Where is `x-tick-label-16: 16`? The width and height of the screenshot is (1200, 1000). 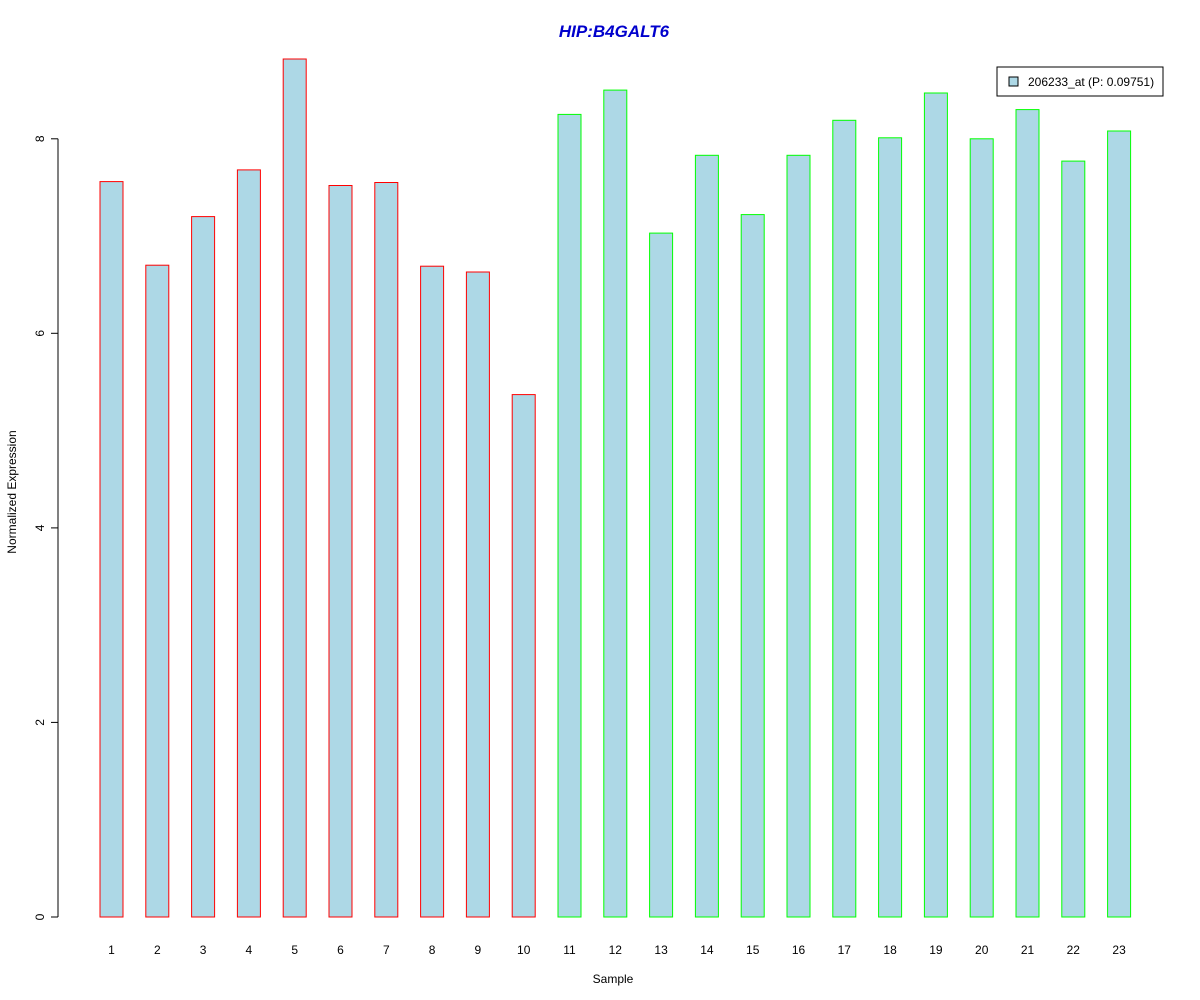
x-tick-label-16: 16 is located at coordinates (799, 950).